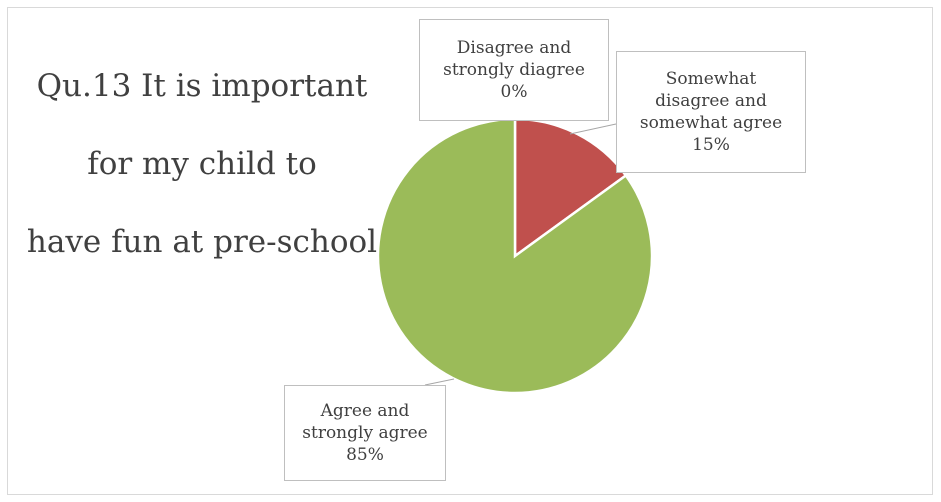 The image size is (941, 502). I want to click on data-label-percent: 85%, so click(365, 455).